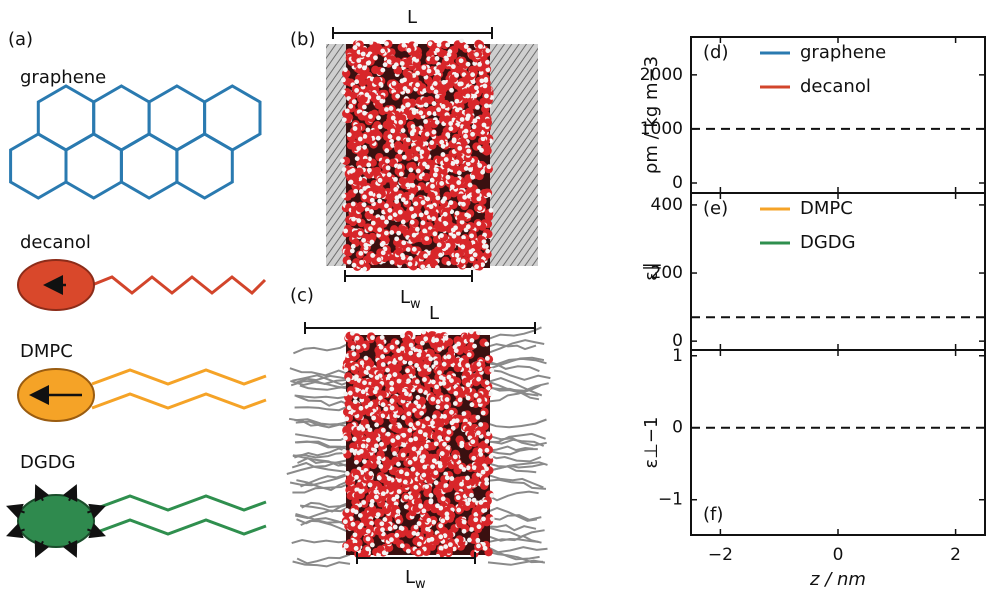 The image size is (991, 600). I want to click on panel-label: (e), so click(715, 208).